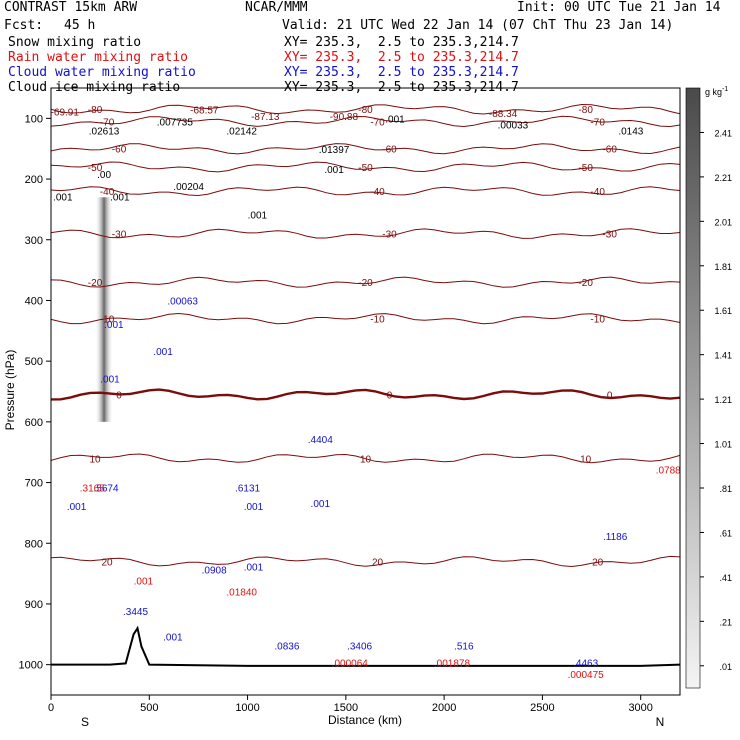 This screenshot has width=740, height=740. Describe the element at coordinates (444, 708) in the screenshot. I see `x-tick-label: 2000` at that location.